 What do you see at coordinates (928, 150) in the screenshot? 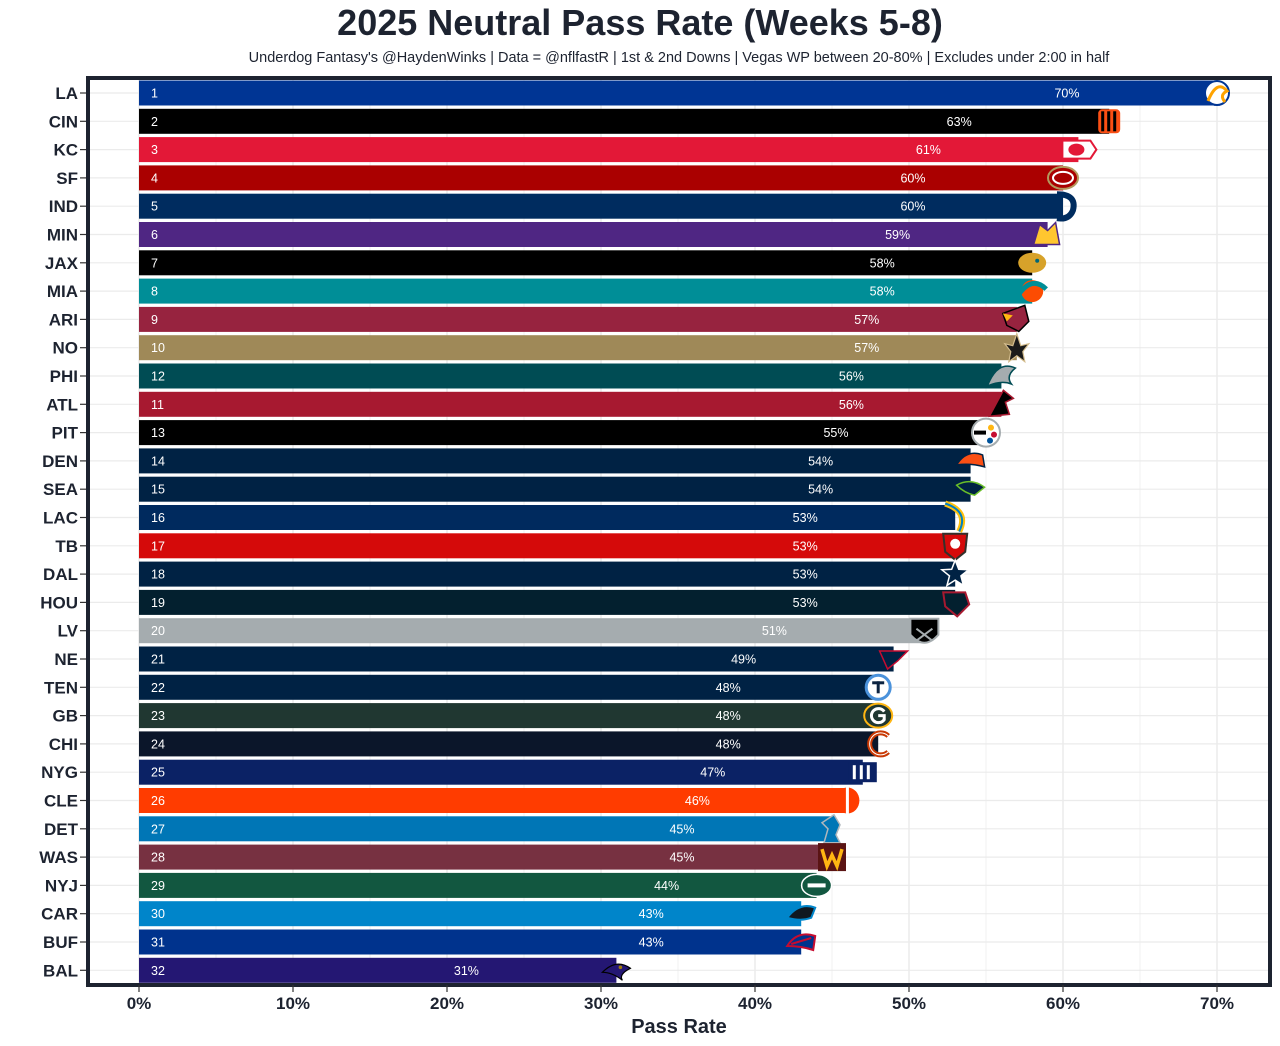
I see `bar-value-label-kc: 61%` at bounding box center [928, 150].